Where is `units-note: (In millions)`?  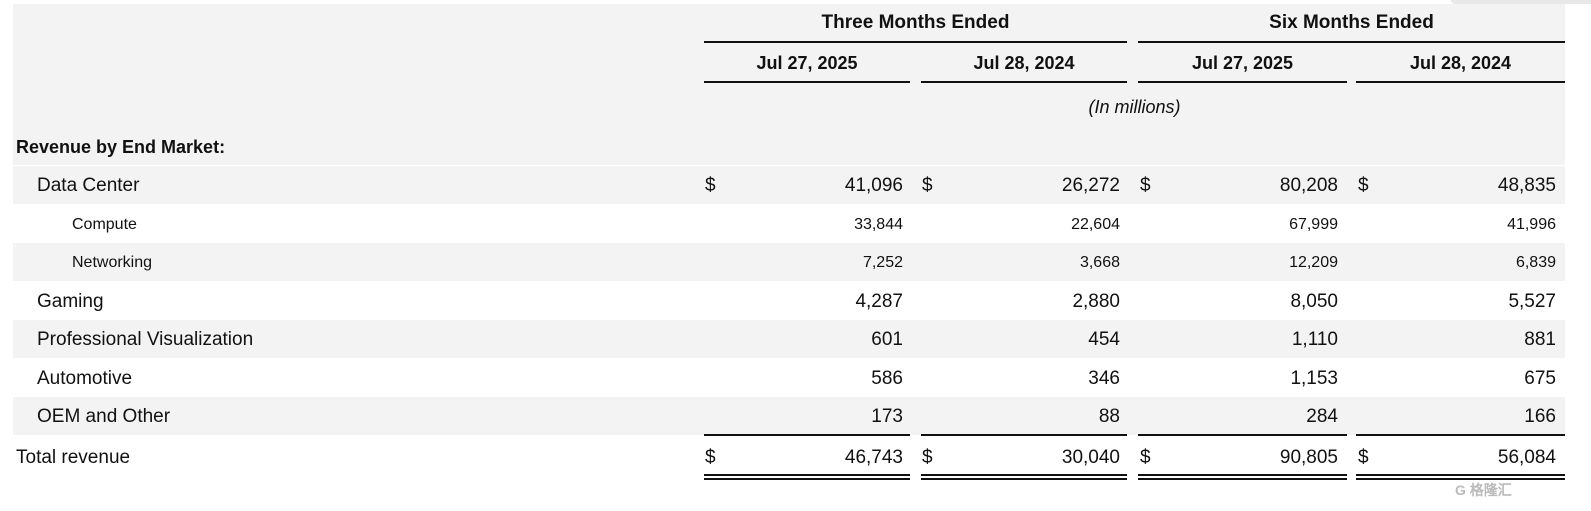
units-note: (In millions) is located at coordinates (1134, 107).